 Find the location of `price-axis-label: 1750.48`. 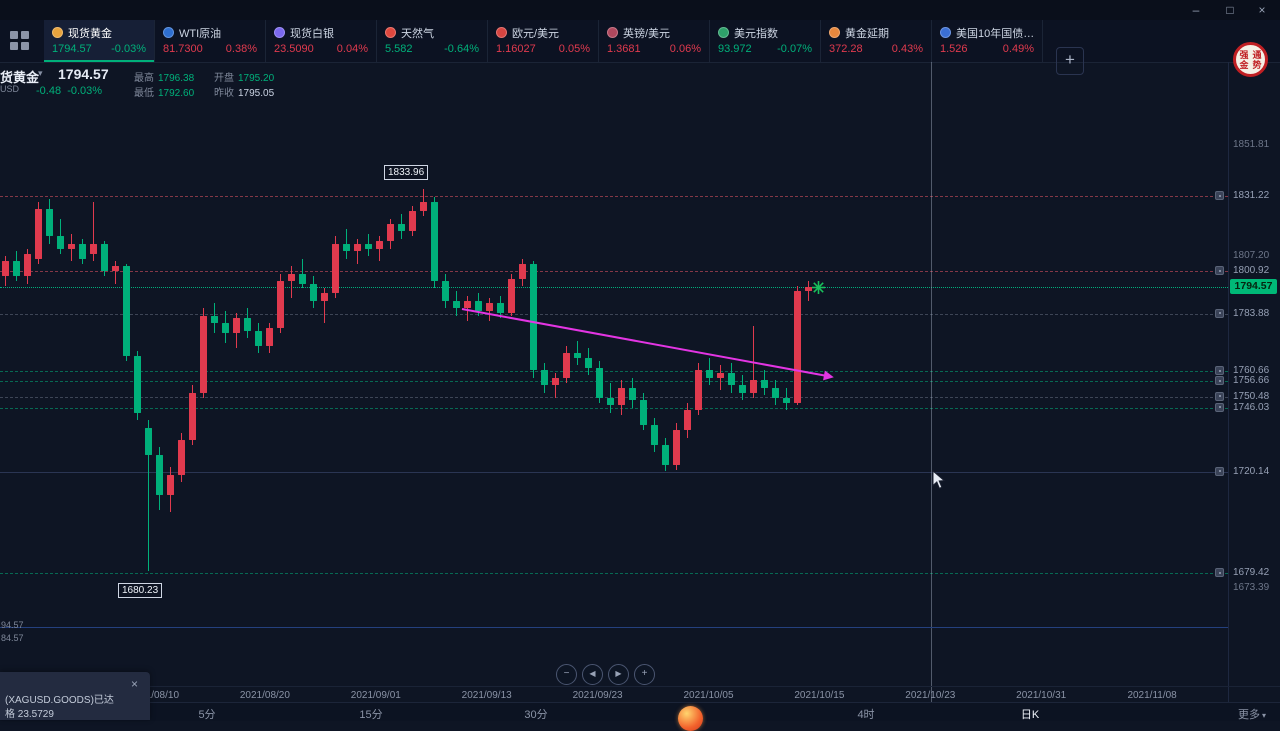

price-axis-label: 1750.48 is located at coordinates (1251, 396).